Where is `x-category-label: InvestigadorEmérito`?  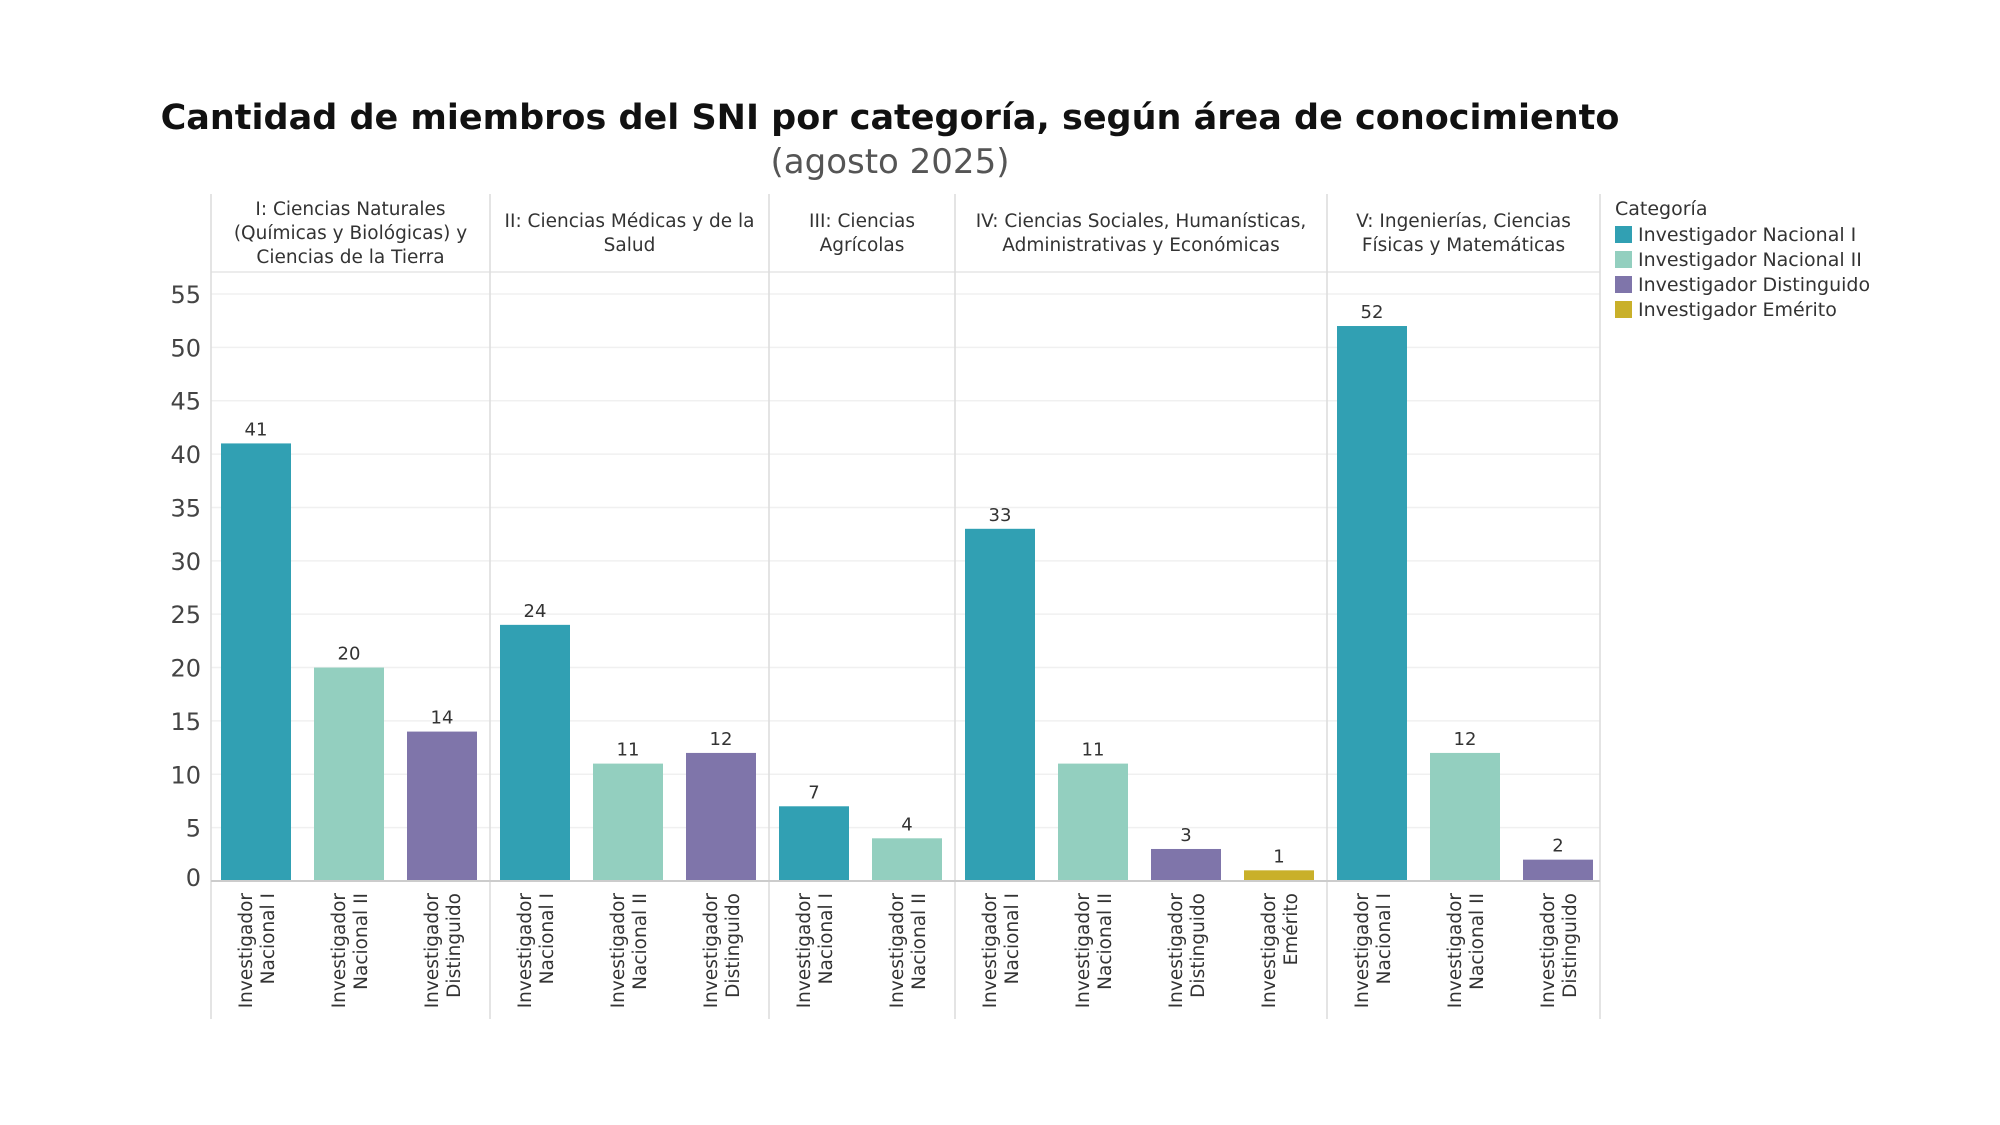 x-category-label: InvestigadorEmérito is located at coordinates (1280, 951).